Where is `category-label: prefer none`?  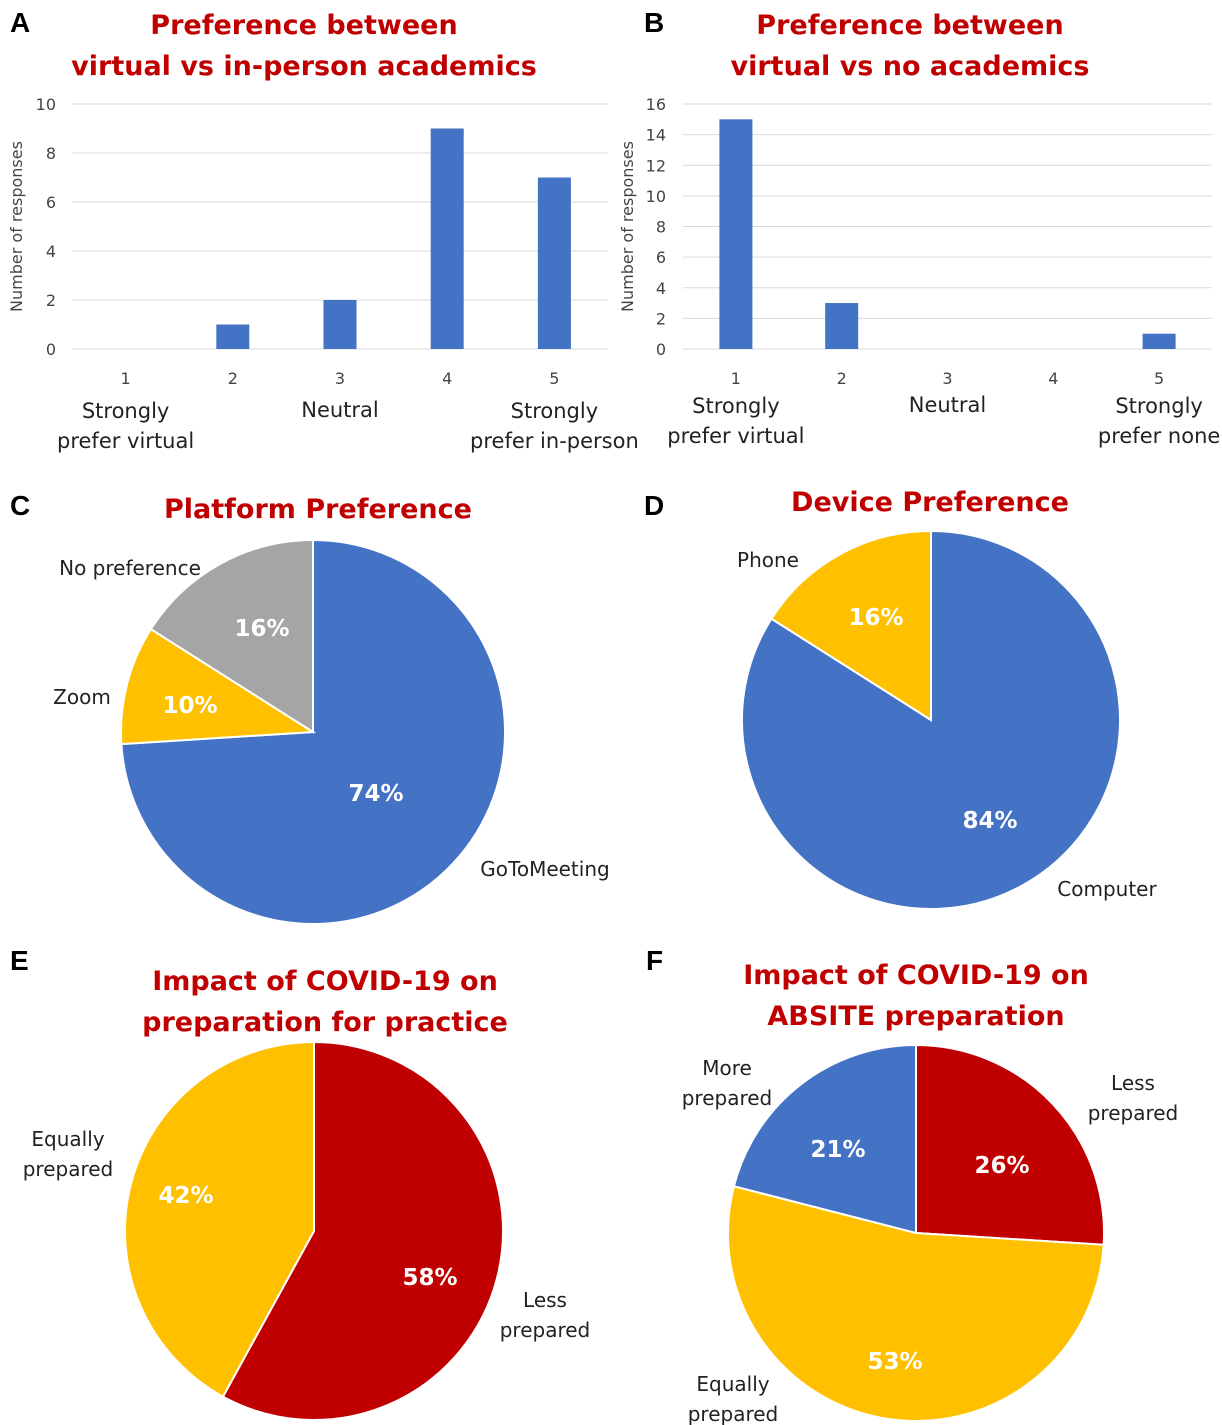
category-label: prefer none is located at coordinates (1159, 436).